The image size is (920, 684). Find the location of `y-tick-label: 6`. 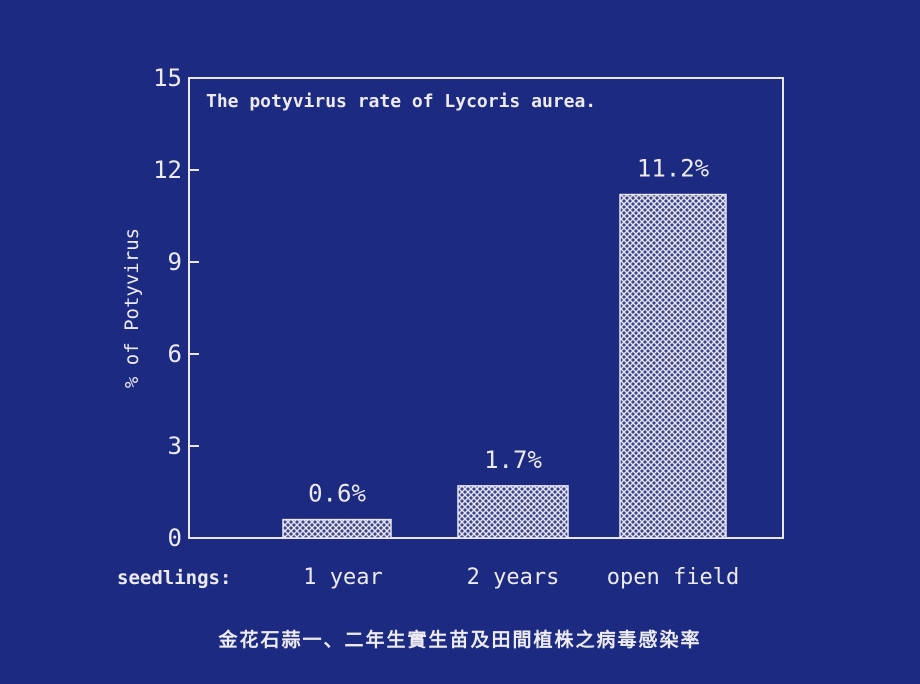

y-tick-label: 6 is located at coordinates (175, 354).